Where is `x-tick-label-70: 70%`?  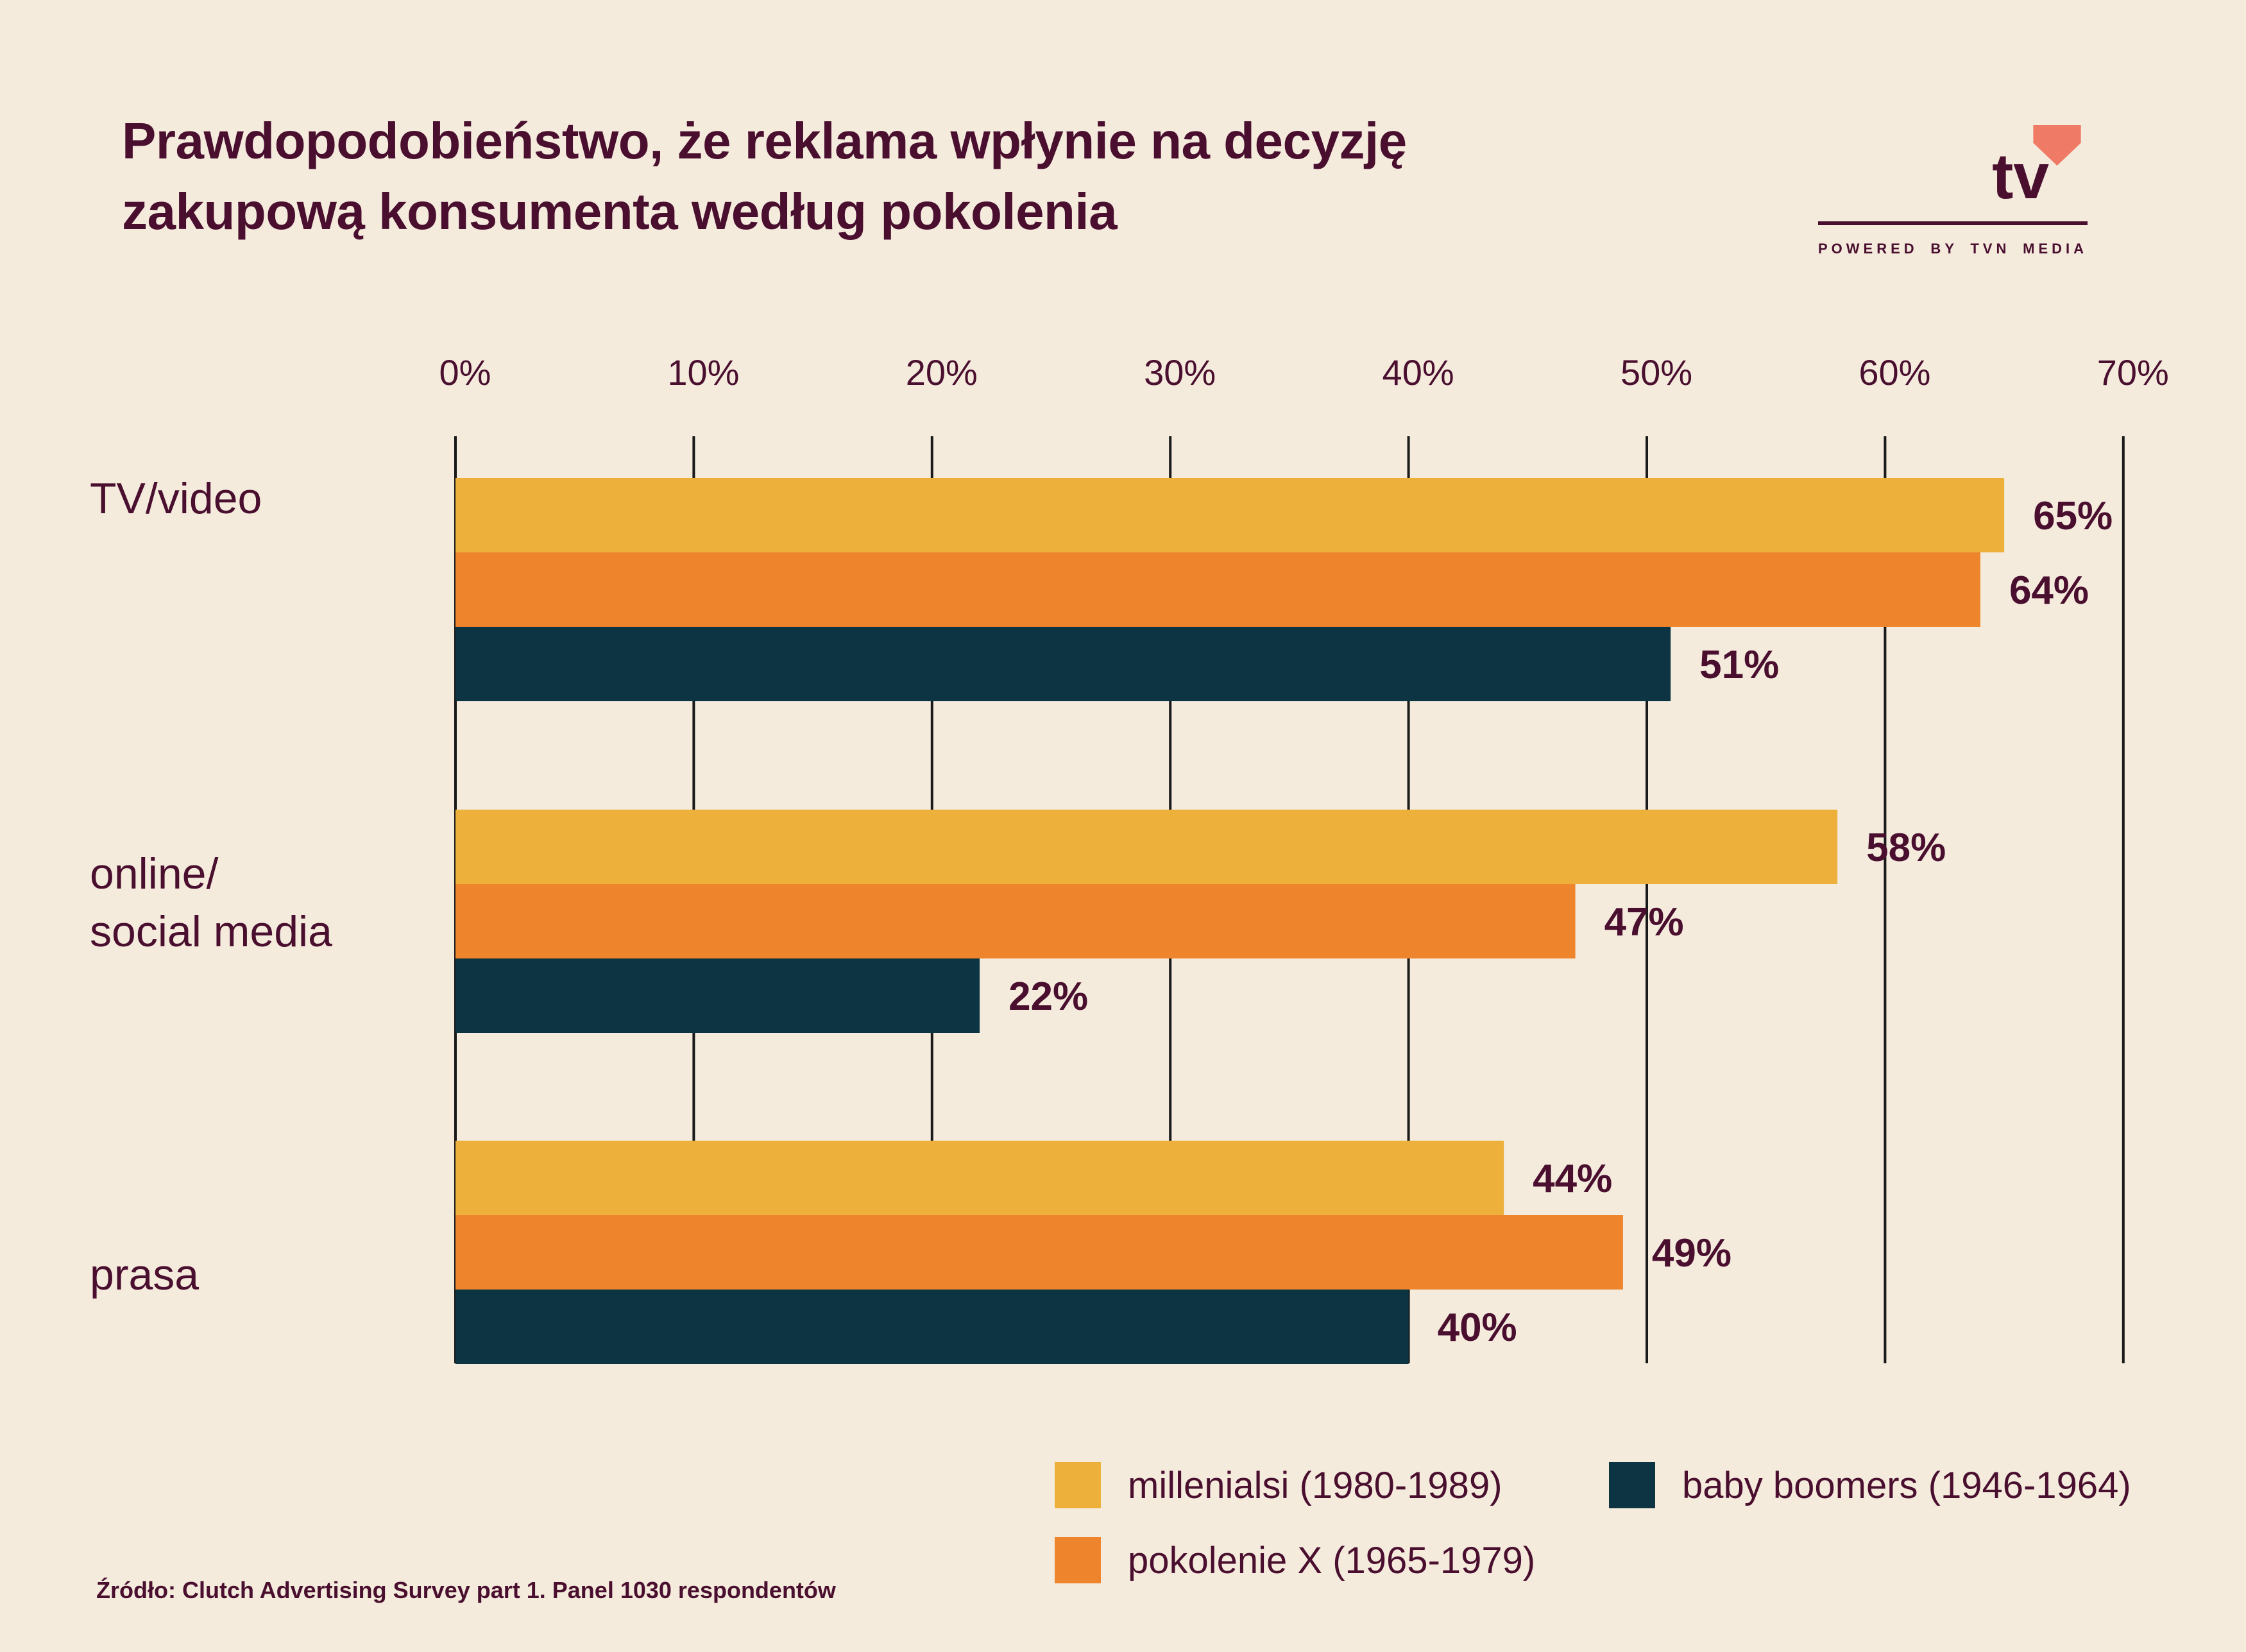 x-tick-label-70: 70% is located at coordinates (2133, 372).